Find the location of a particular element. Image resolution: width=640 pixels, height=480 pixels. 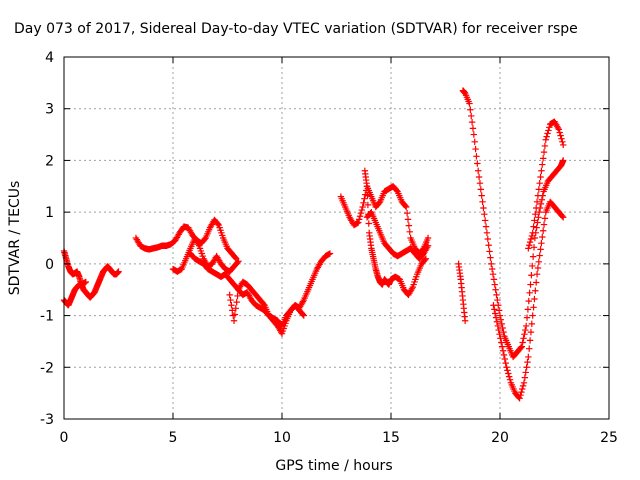

y-tick-label: 0 is located at coordinates (49, 265).